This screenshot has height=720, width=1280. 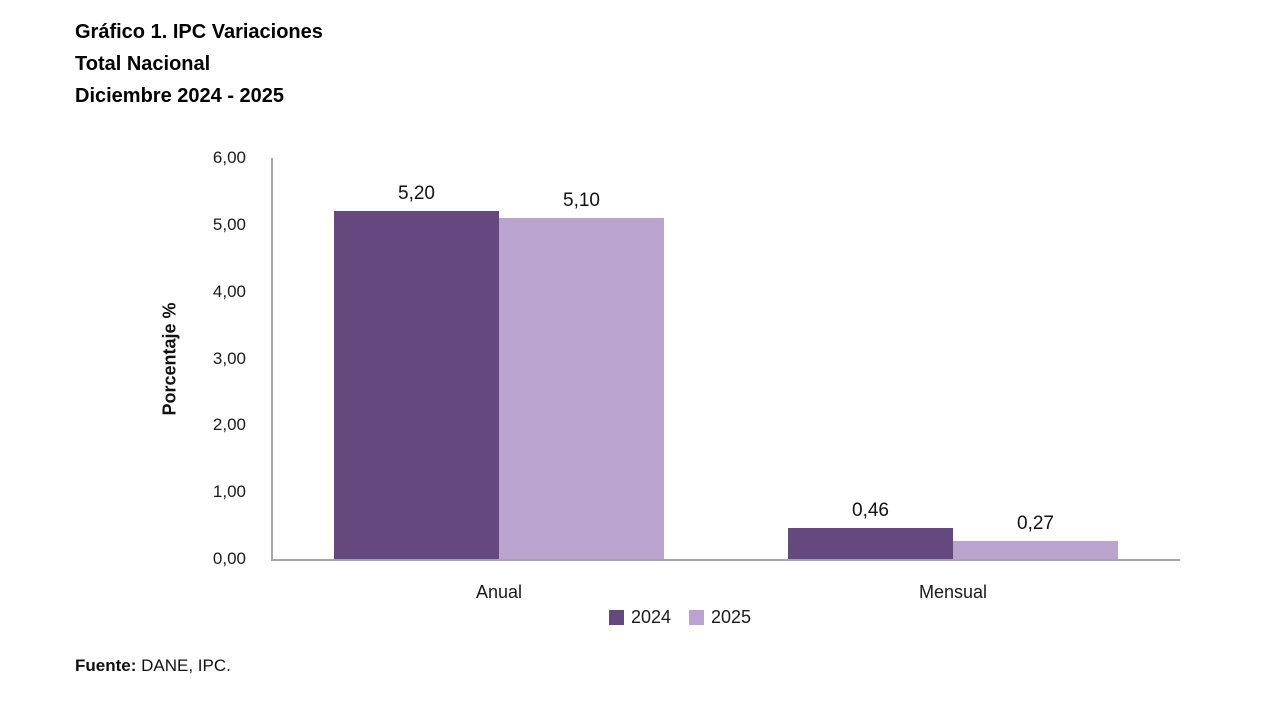 What do you see at coordinates (416, 385) in the screenshot?
I see `bar-2024-anual` at bounding box center [416, 385].